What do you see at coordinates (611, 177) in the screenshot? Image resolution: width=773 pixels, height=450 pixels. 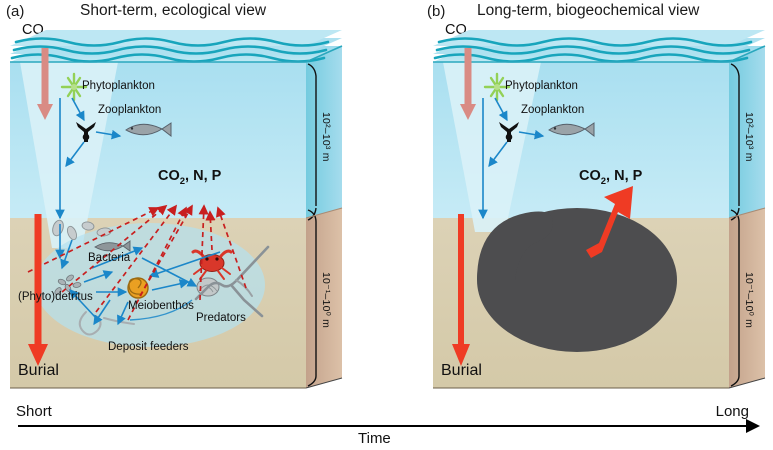 I see `nutrient-flux-label-b: CO2, N, P` at bounding box center [611, 177].